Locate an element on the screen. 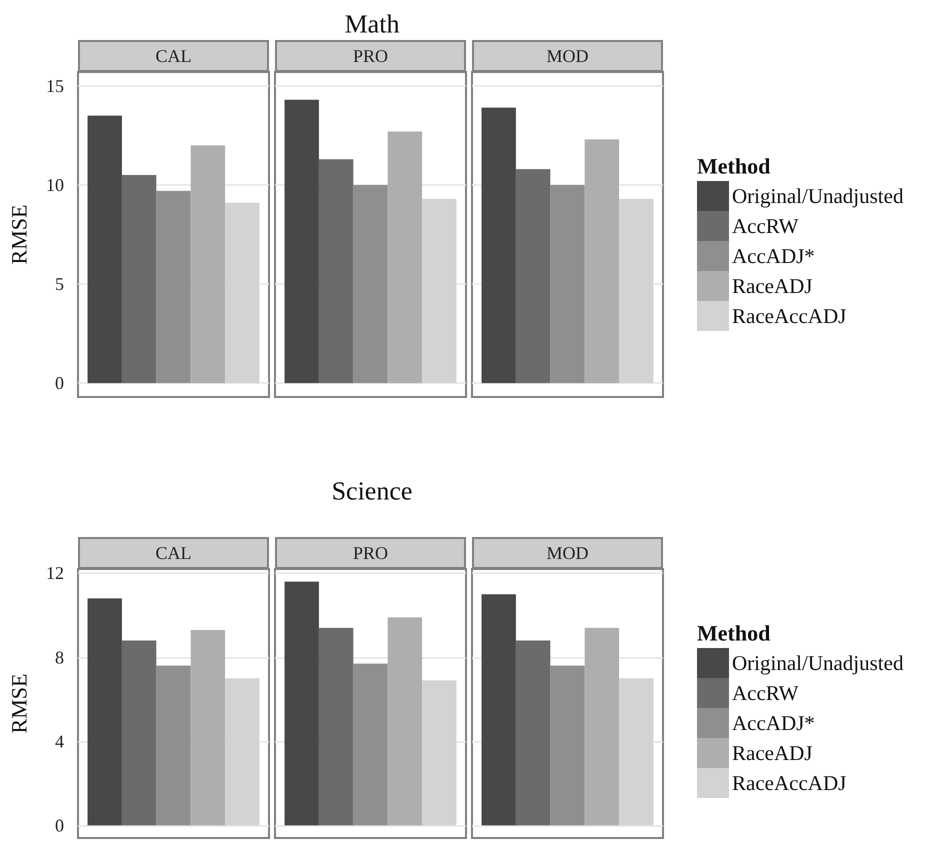  y-tick-label: 4 is located at coordinates (59, 741).